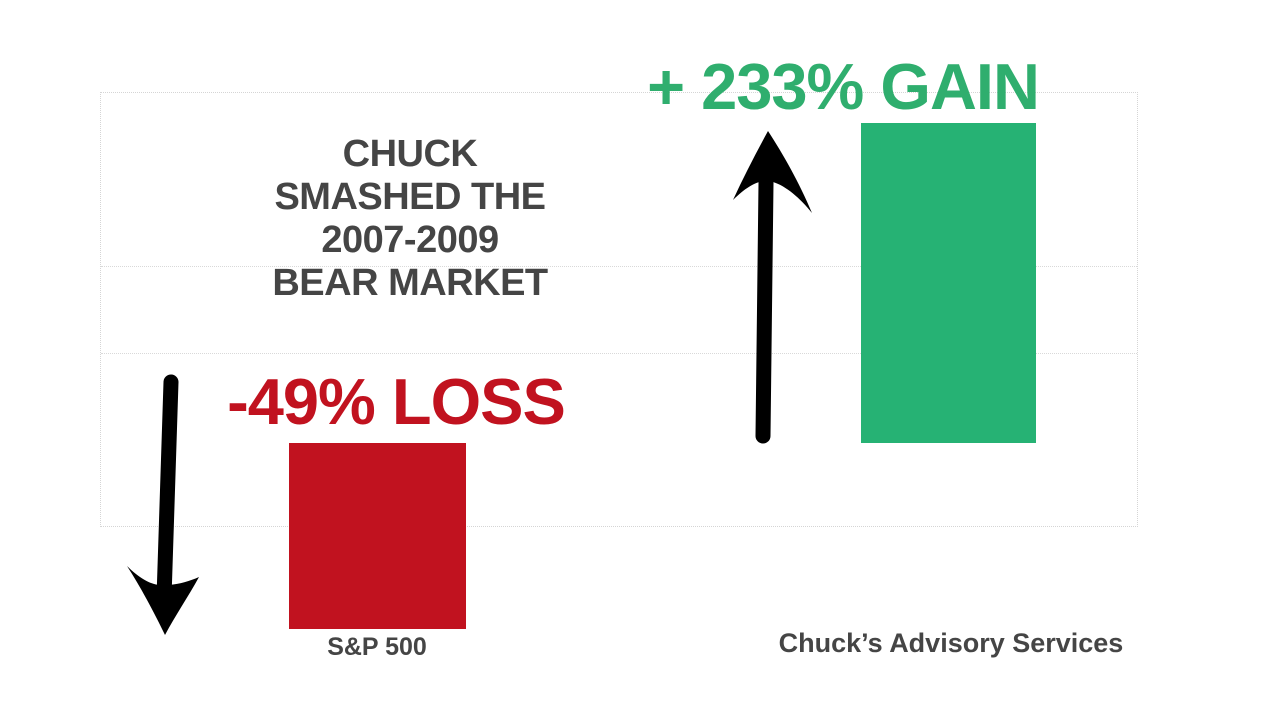 This screenshot has width=1280, height=720. What do you see at coordinates (843, 86) in the screenshot?
I see `gain-value-label: + 233% GAIN` at bounding box center [843, 86].